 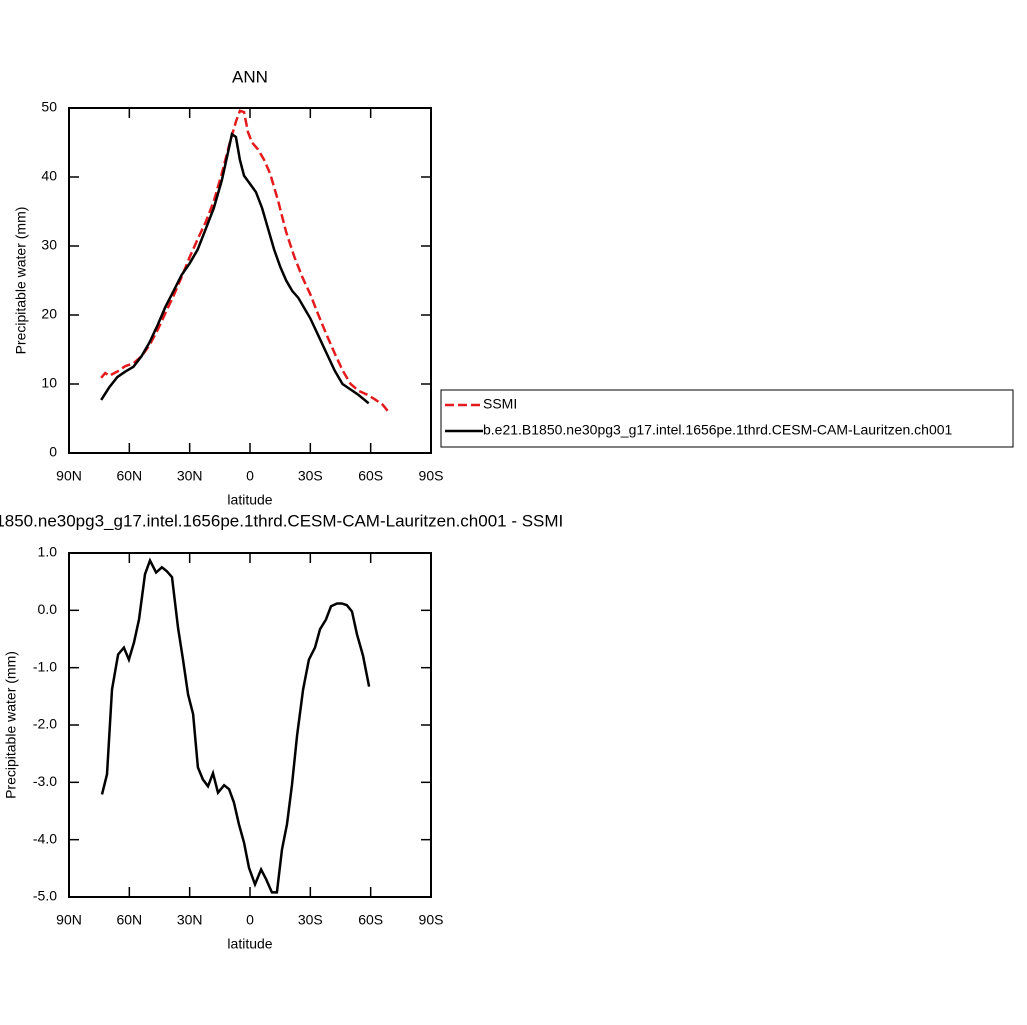 I want to click on y-tick-label: 40, so click(x=49, y=176).